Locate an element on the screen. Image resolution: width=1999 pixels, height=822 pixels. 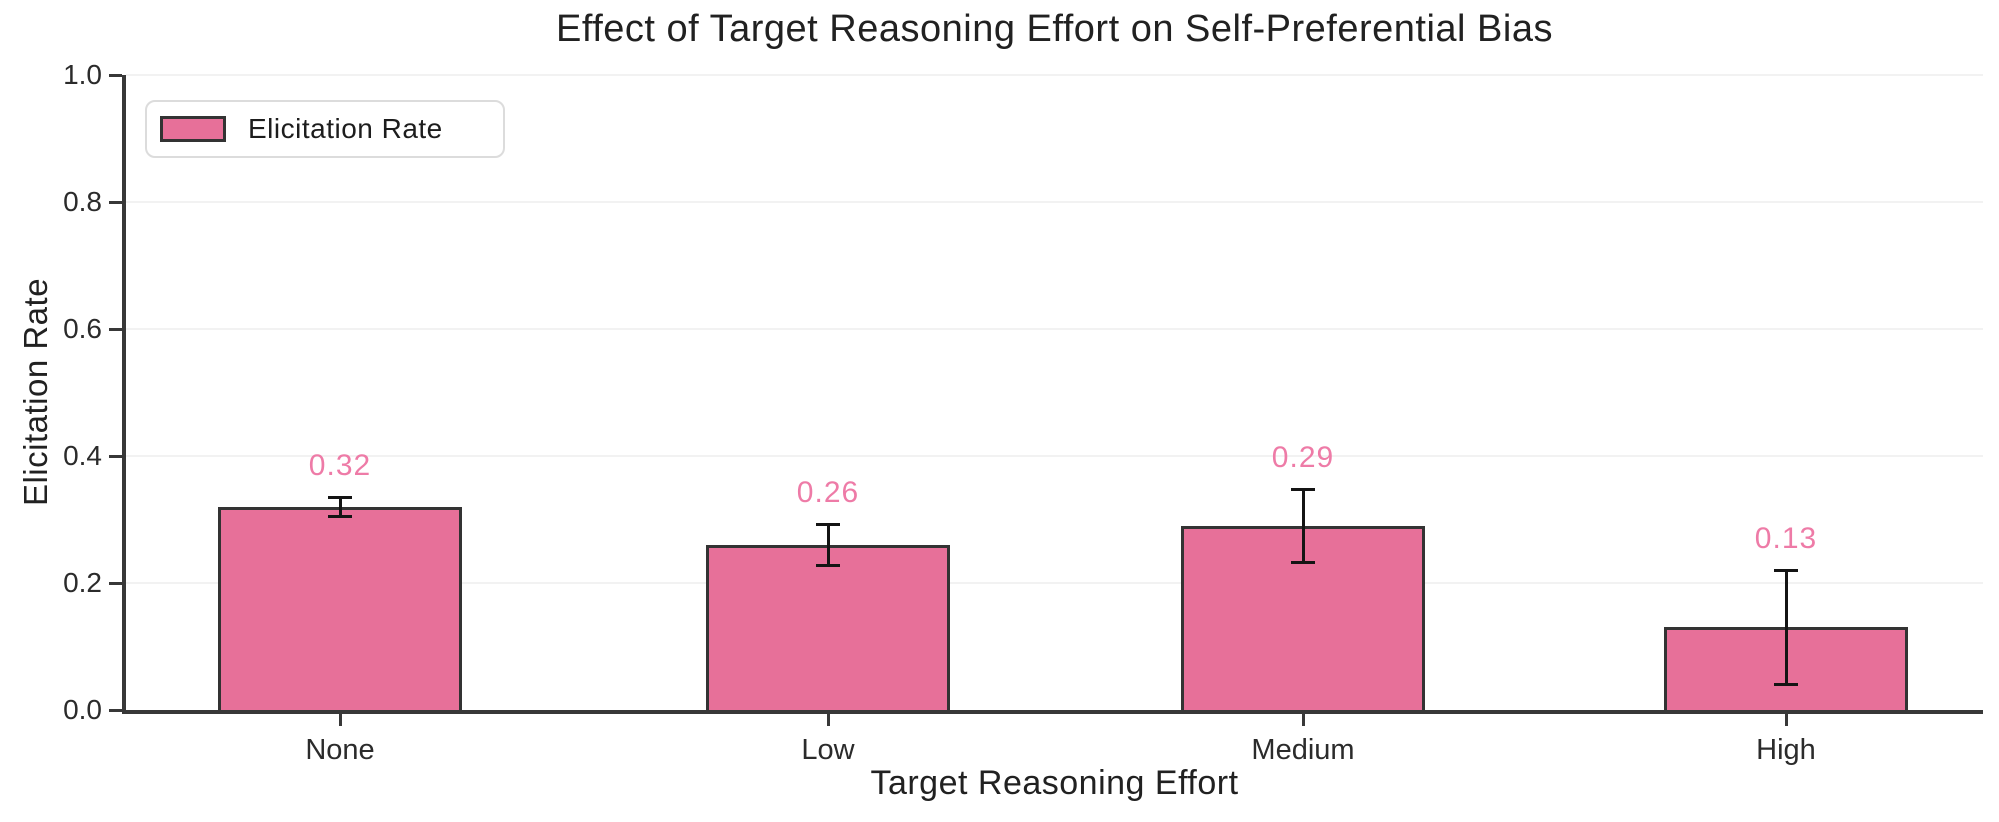
legend-swatch is located at coordinates (193, 129).